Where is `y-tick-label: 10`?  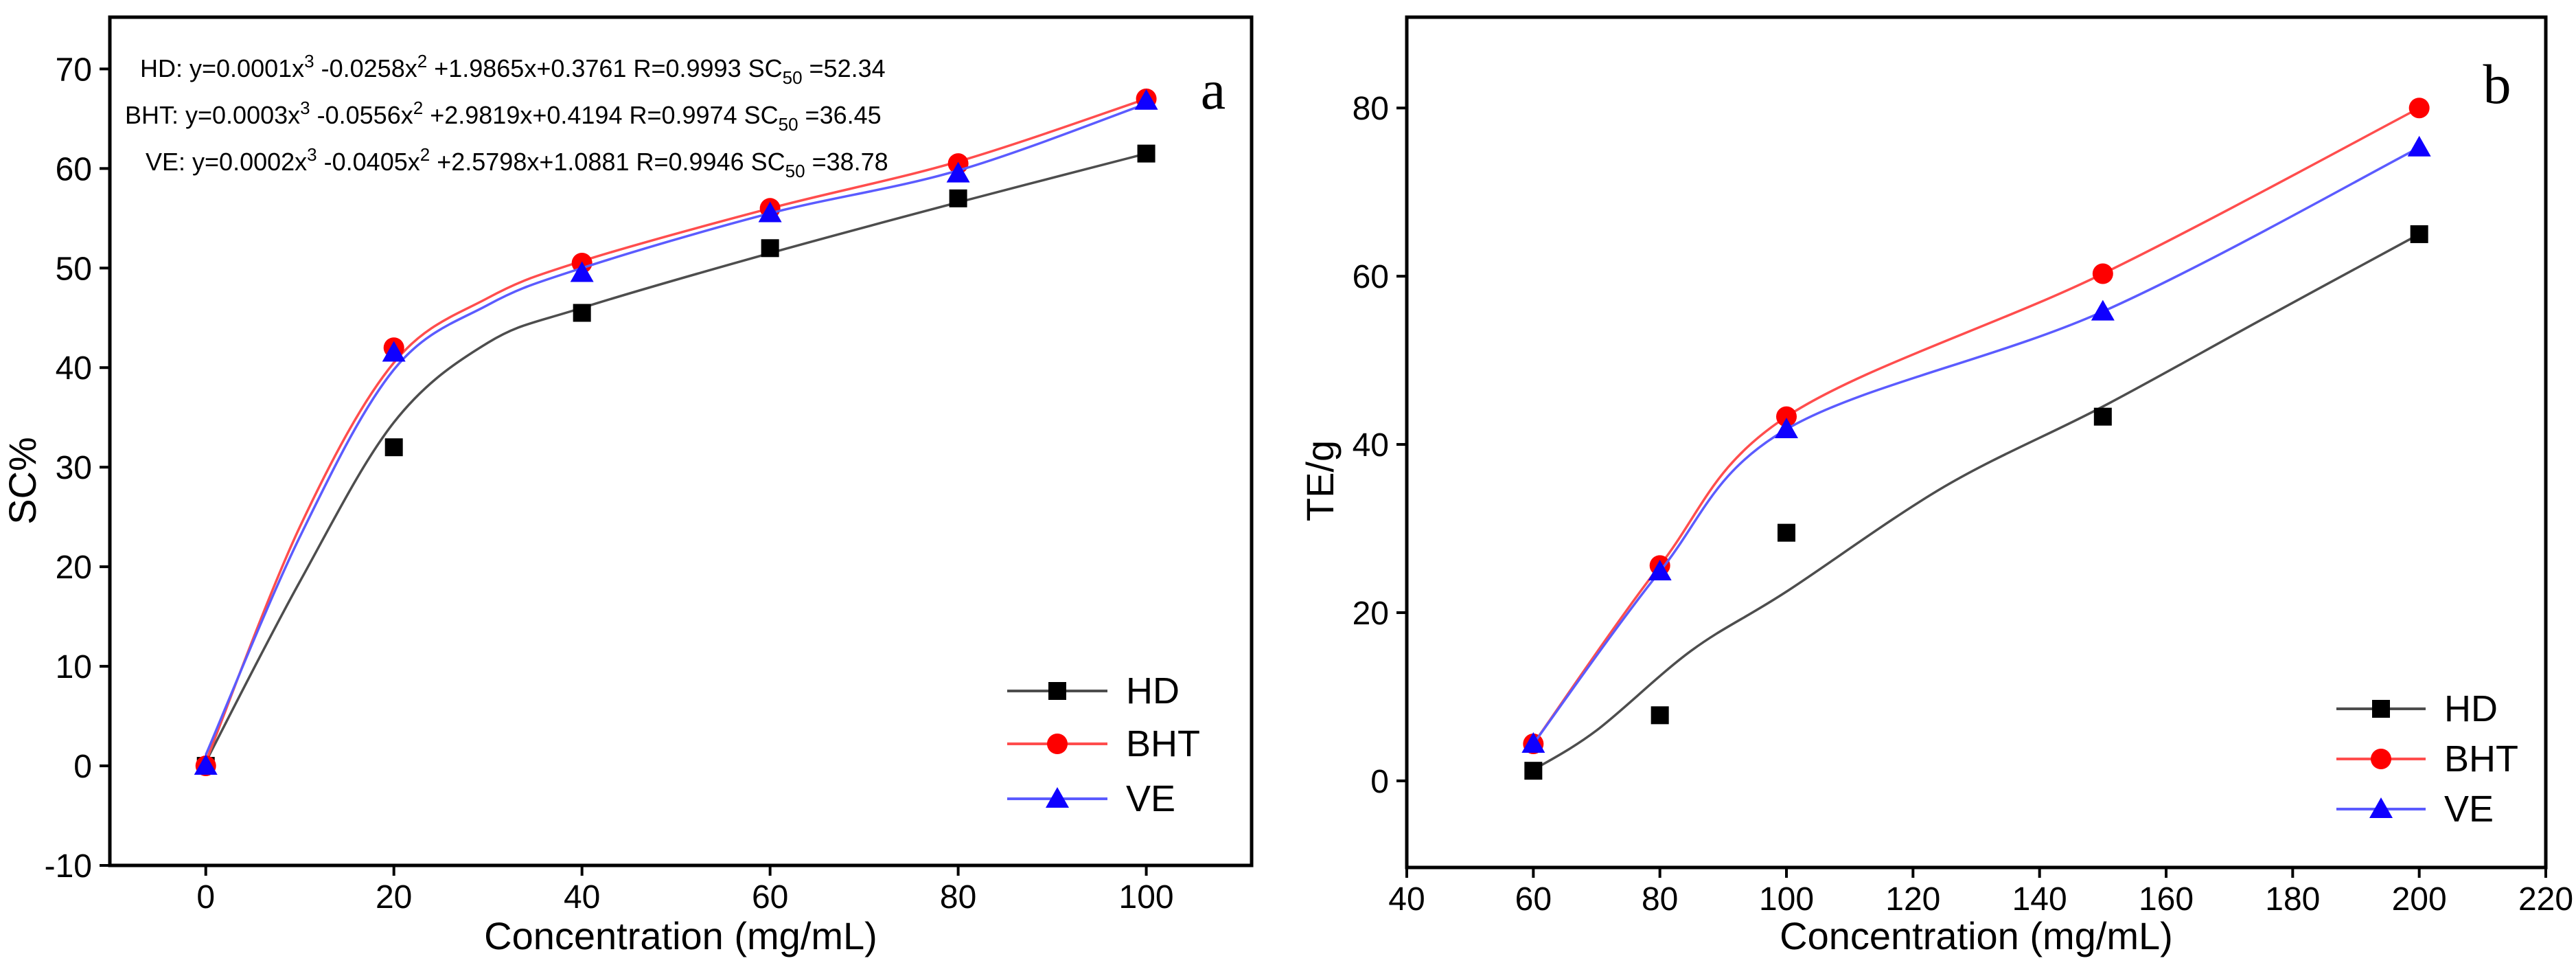 y-tick-label: 10 is located at coordinates (74, 667).